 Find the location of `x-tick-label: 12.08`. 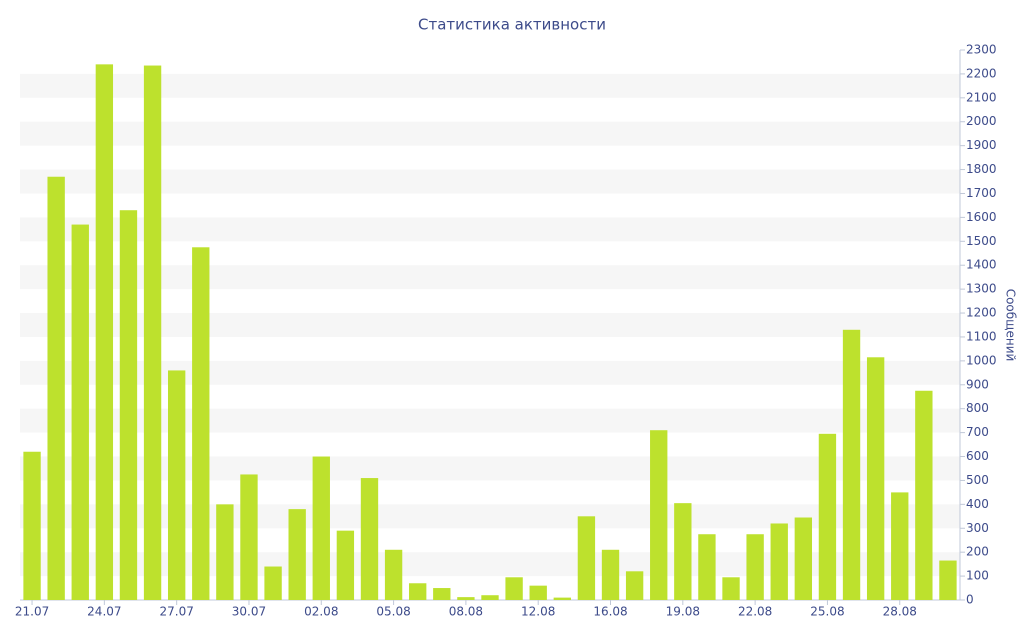

x-tick-label: 12.08 is located at coordinates (538, 612).